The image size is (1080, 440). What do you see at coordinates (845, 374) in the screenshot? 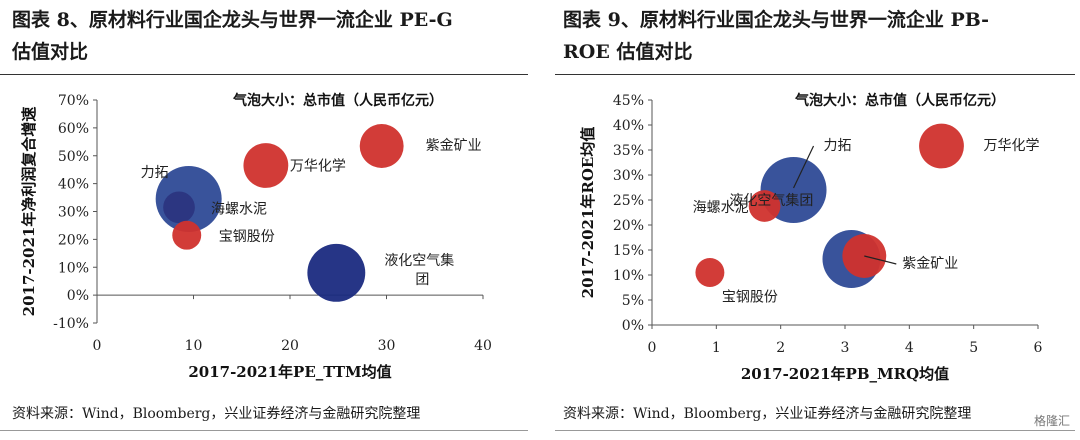
I see `x-axis-title: 2017-2021年PB_MRQ均值` at bounding box center [845, 374].